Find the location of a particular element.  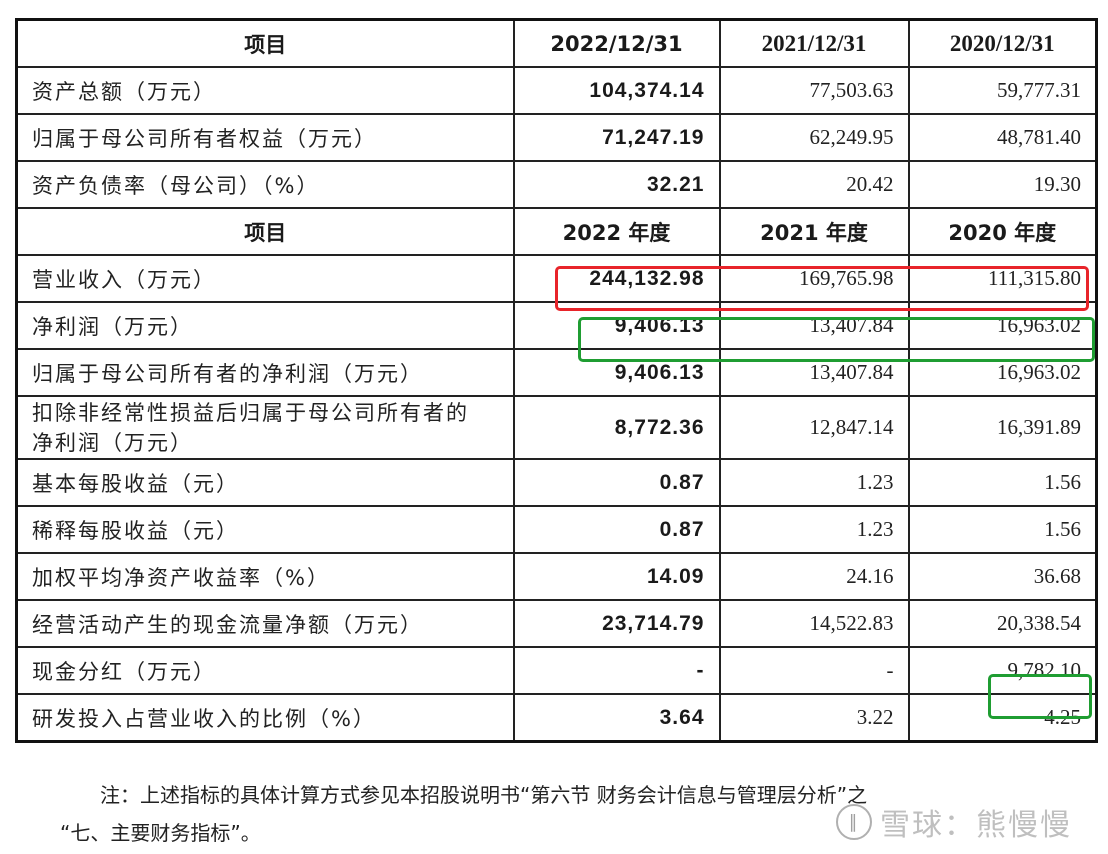

value-2021: 169,765.98 is located at coordinates (814, 278).